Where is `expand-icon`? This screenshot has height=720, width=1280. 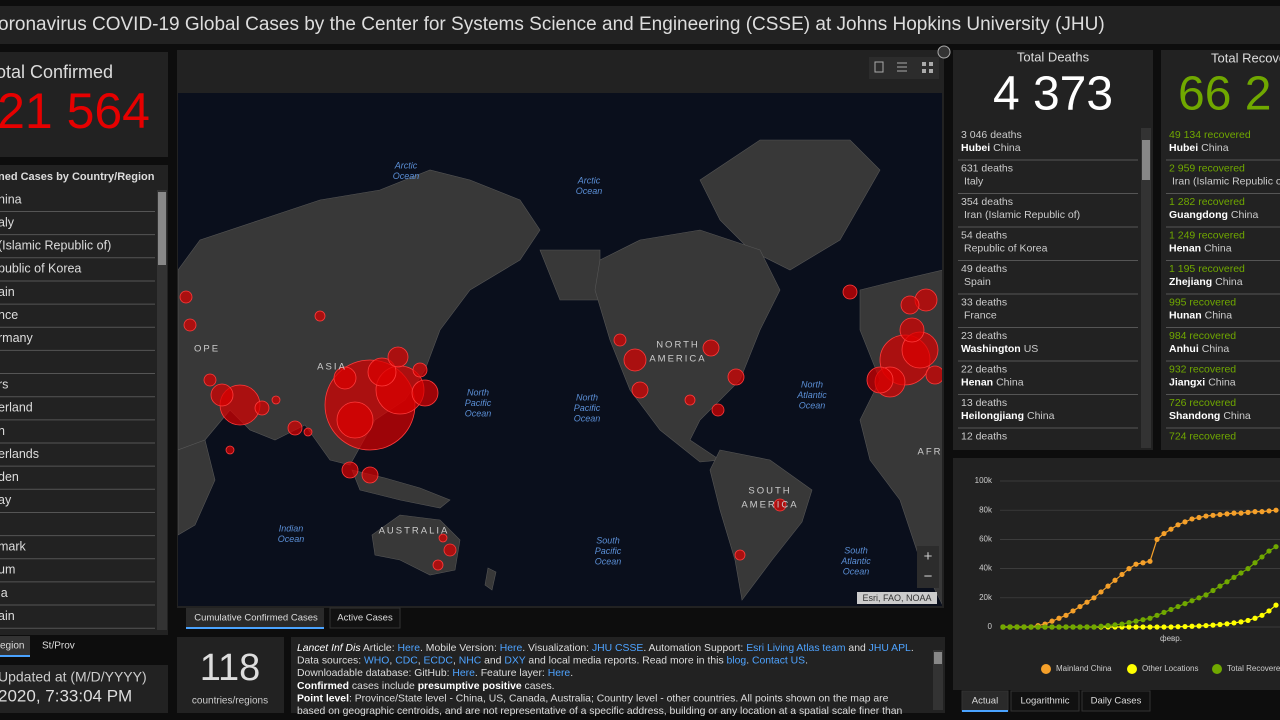
expand-icon is located at coordinates (944, 52).